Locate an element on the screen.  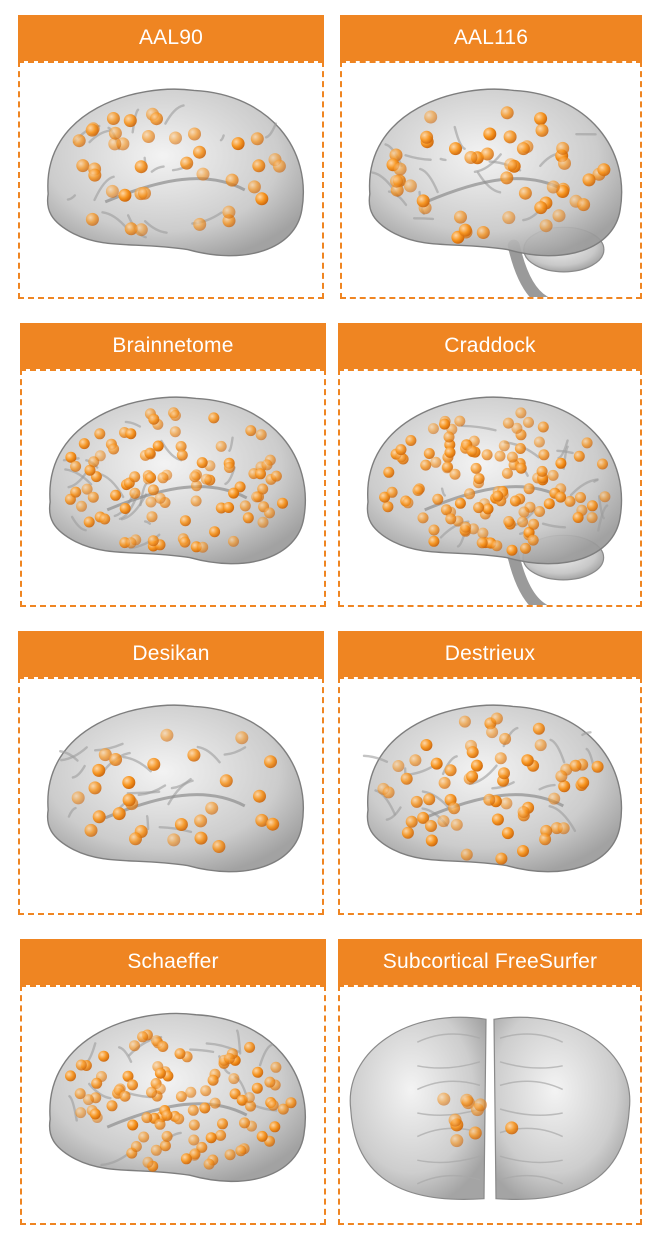
atlas-panel-schaeffer: Schaeffer is located at coordinates (173, 1082).